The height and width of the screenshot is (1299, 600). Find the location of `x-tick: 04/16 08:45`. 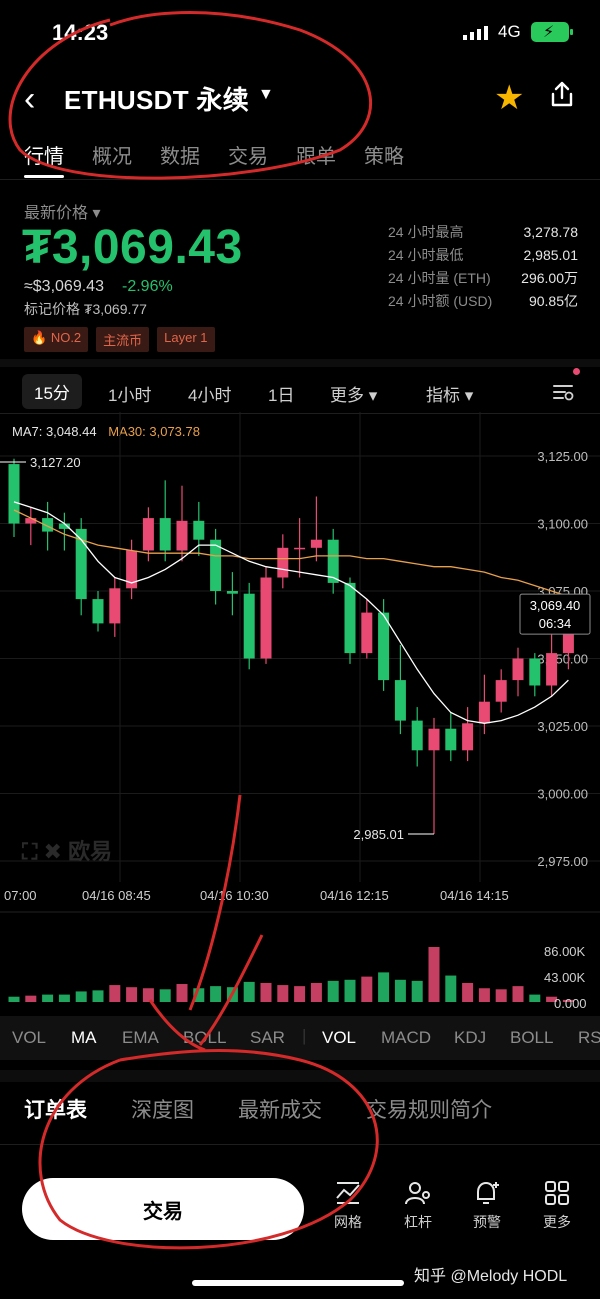

x-tick: 04/16 08:45 is located at coordinates (116, 895).